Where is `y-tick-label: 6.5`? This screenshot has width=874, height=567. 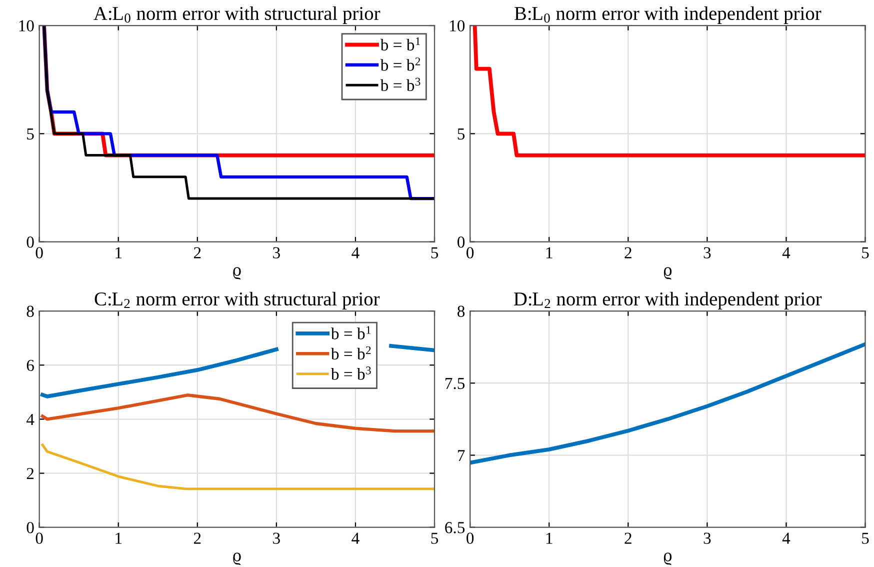
y-tick-label: 6.5 is located at coordinates (455, 528).